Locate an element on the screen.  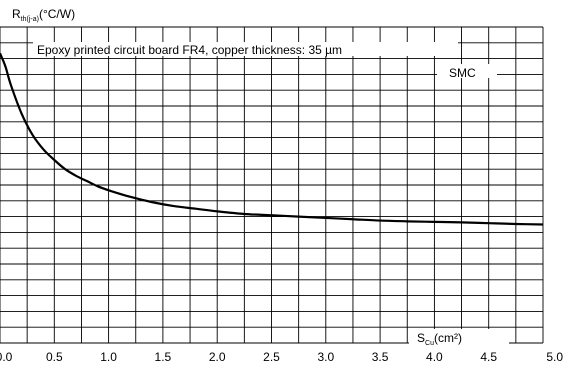
x-tick-label: 0.5 is located at coordinates (54, 357).